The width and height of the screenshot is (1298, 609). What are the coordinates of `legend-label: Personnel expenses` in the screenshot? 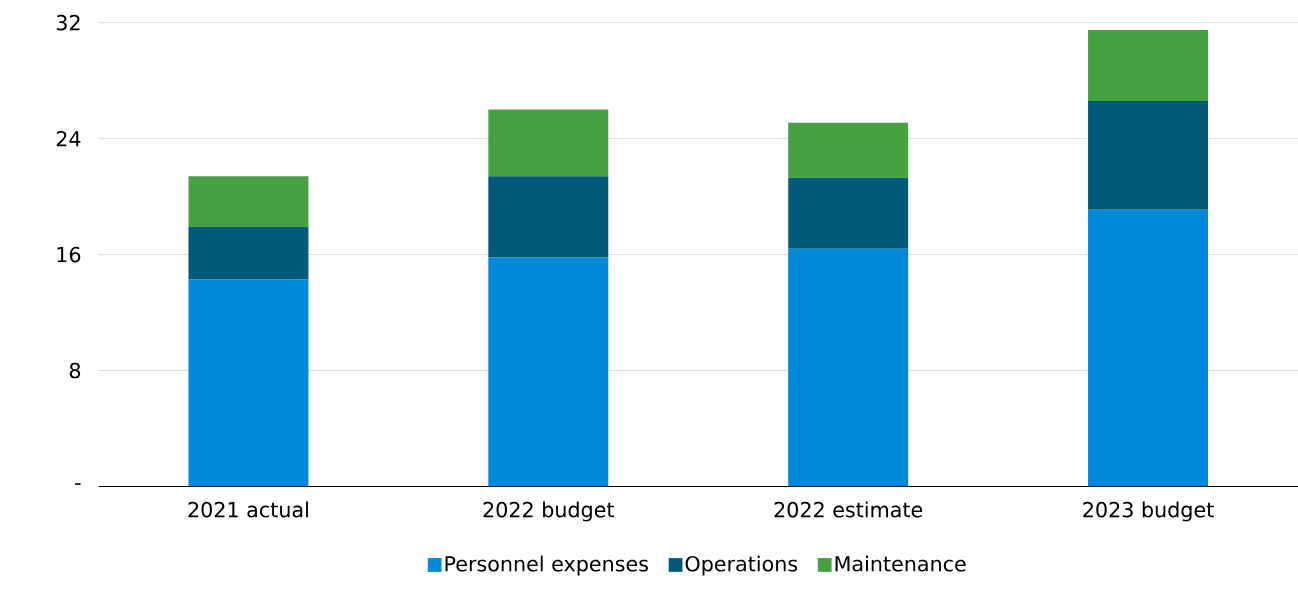 It's located at (546, 565).